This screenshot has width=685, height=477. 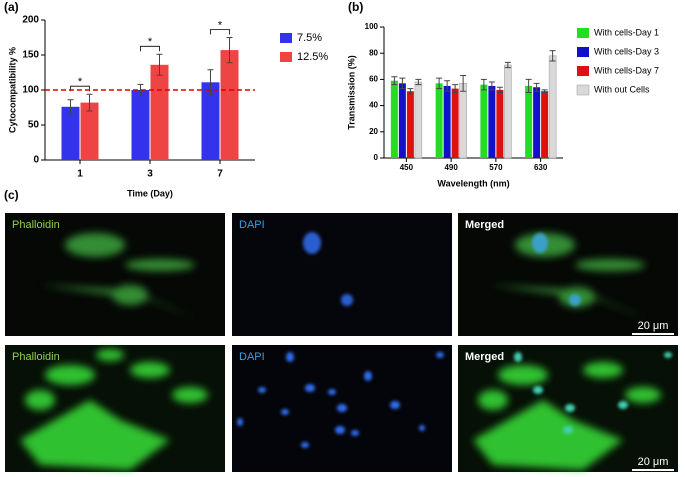 What do you see at coordinates (373, 105) in the screenshot?
I see `y-tick-label: 40` at bounding box center [373, 105].